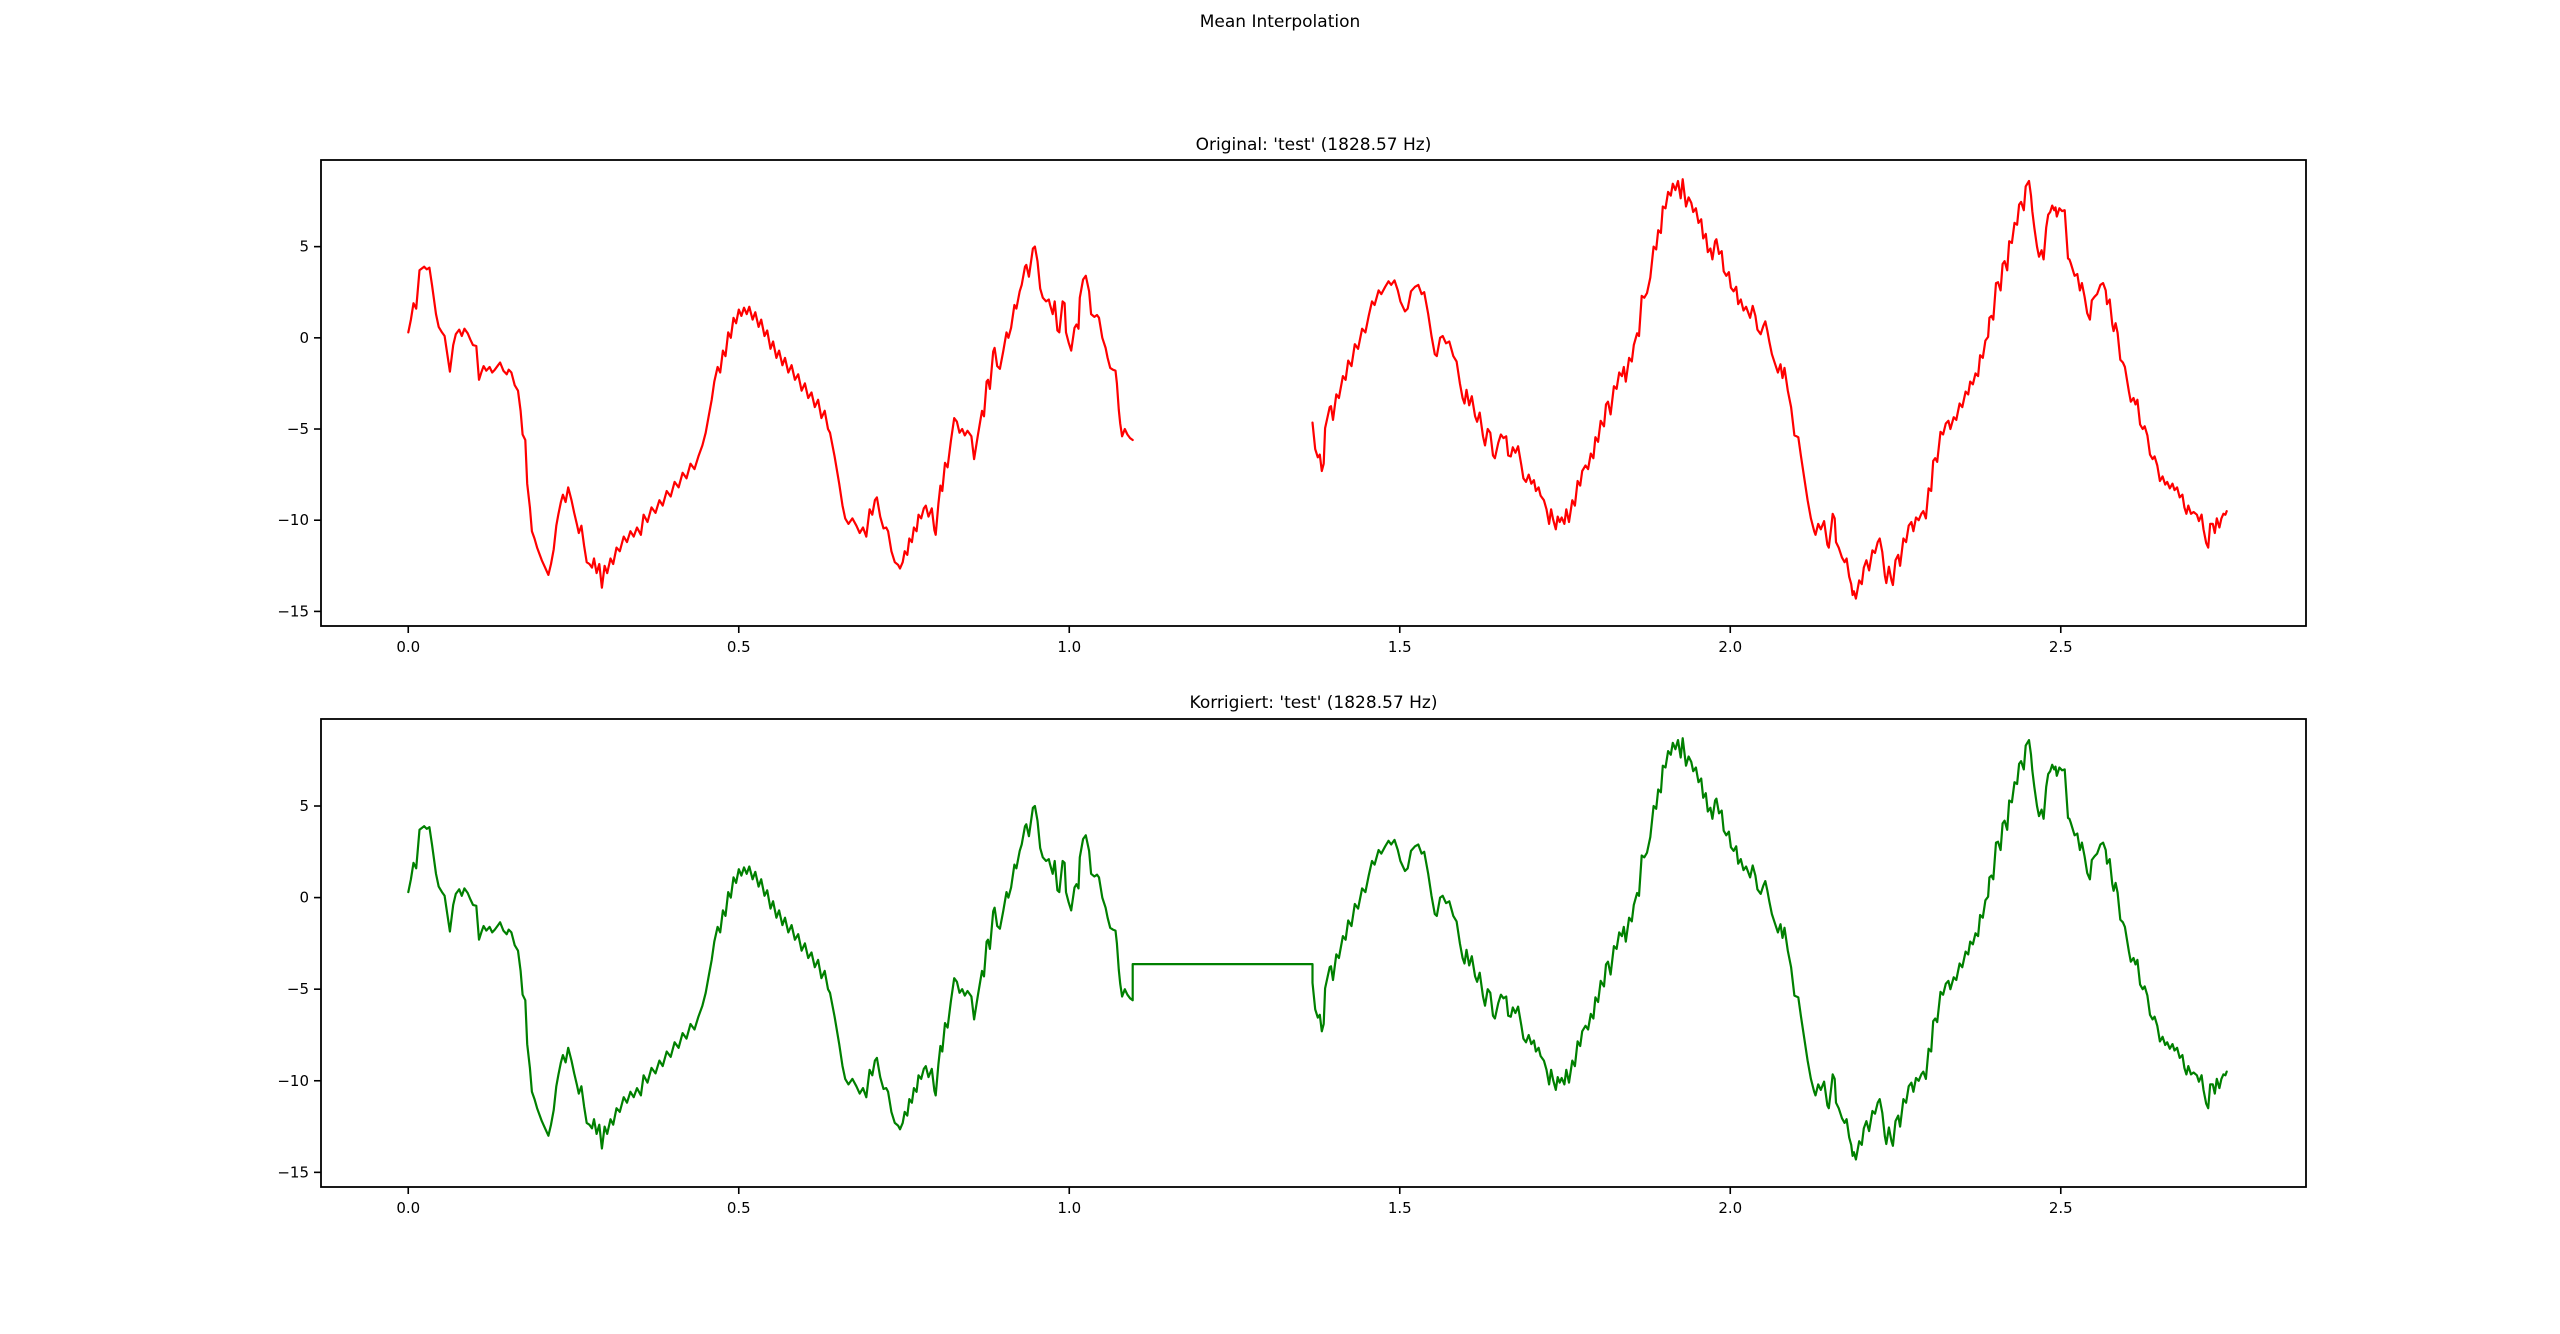 The image size is (2560, 1334). Describe the element at coordinates (1069, 1208) in the screenshot. I see `korrigiert-x-tick-label: 1.0` at that location.